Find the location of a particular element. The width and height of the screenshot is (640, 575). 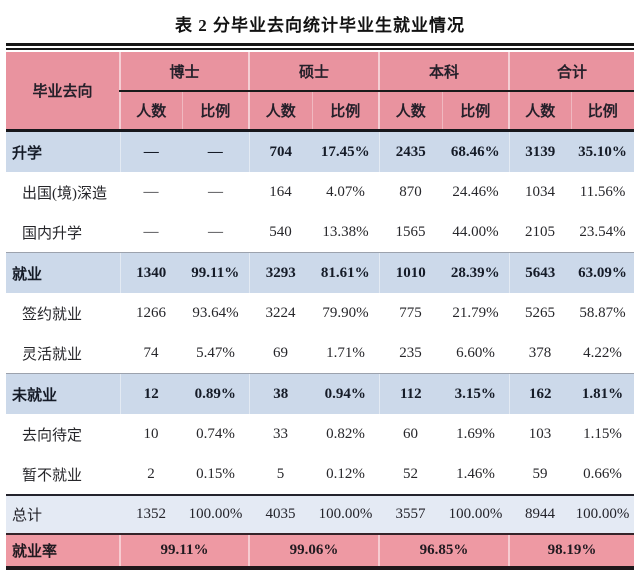

cell: 4035 is located at coordinates (281, 514).